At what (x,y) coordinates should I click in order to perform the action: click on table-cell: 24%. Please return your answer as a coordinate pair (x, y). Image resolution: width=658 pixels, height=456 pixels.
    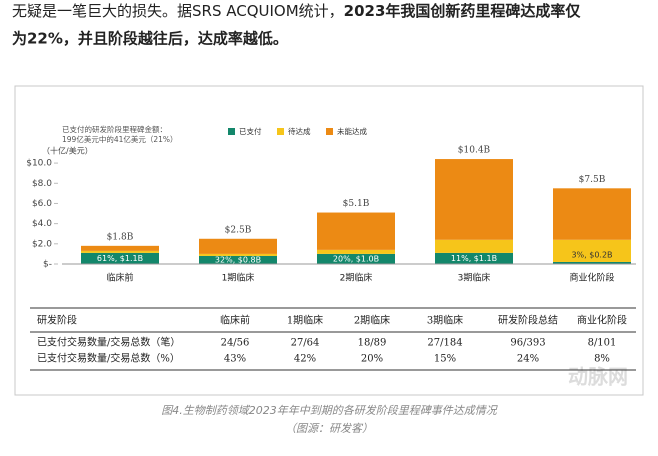
    Looking at the image, I should click on (528, 359).